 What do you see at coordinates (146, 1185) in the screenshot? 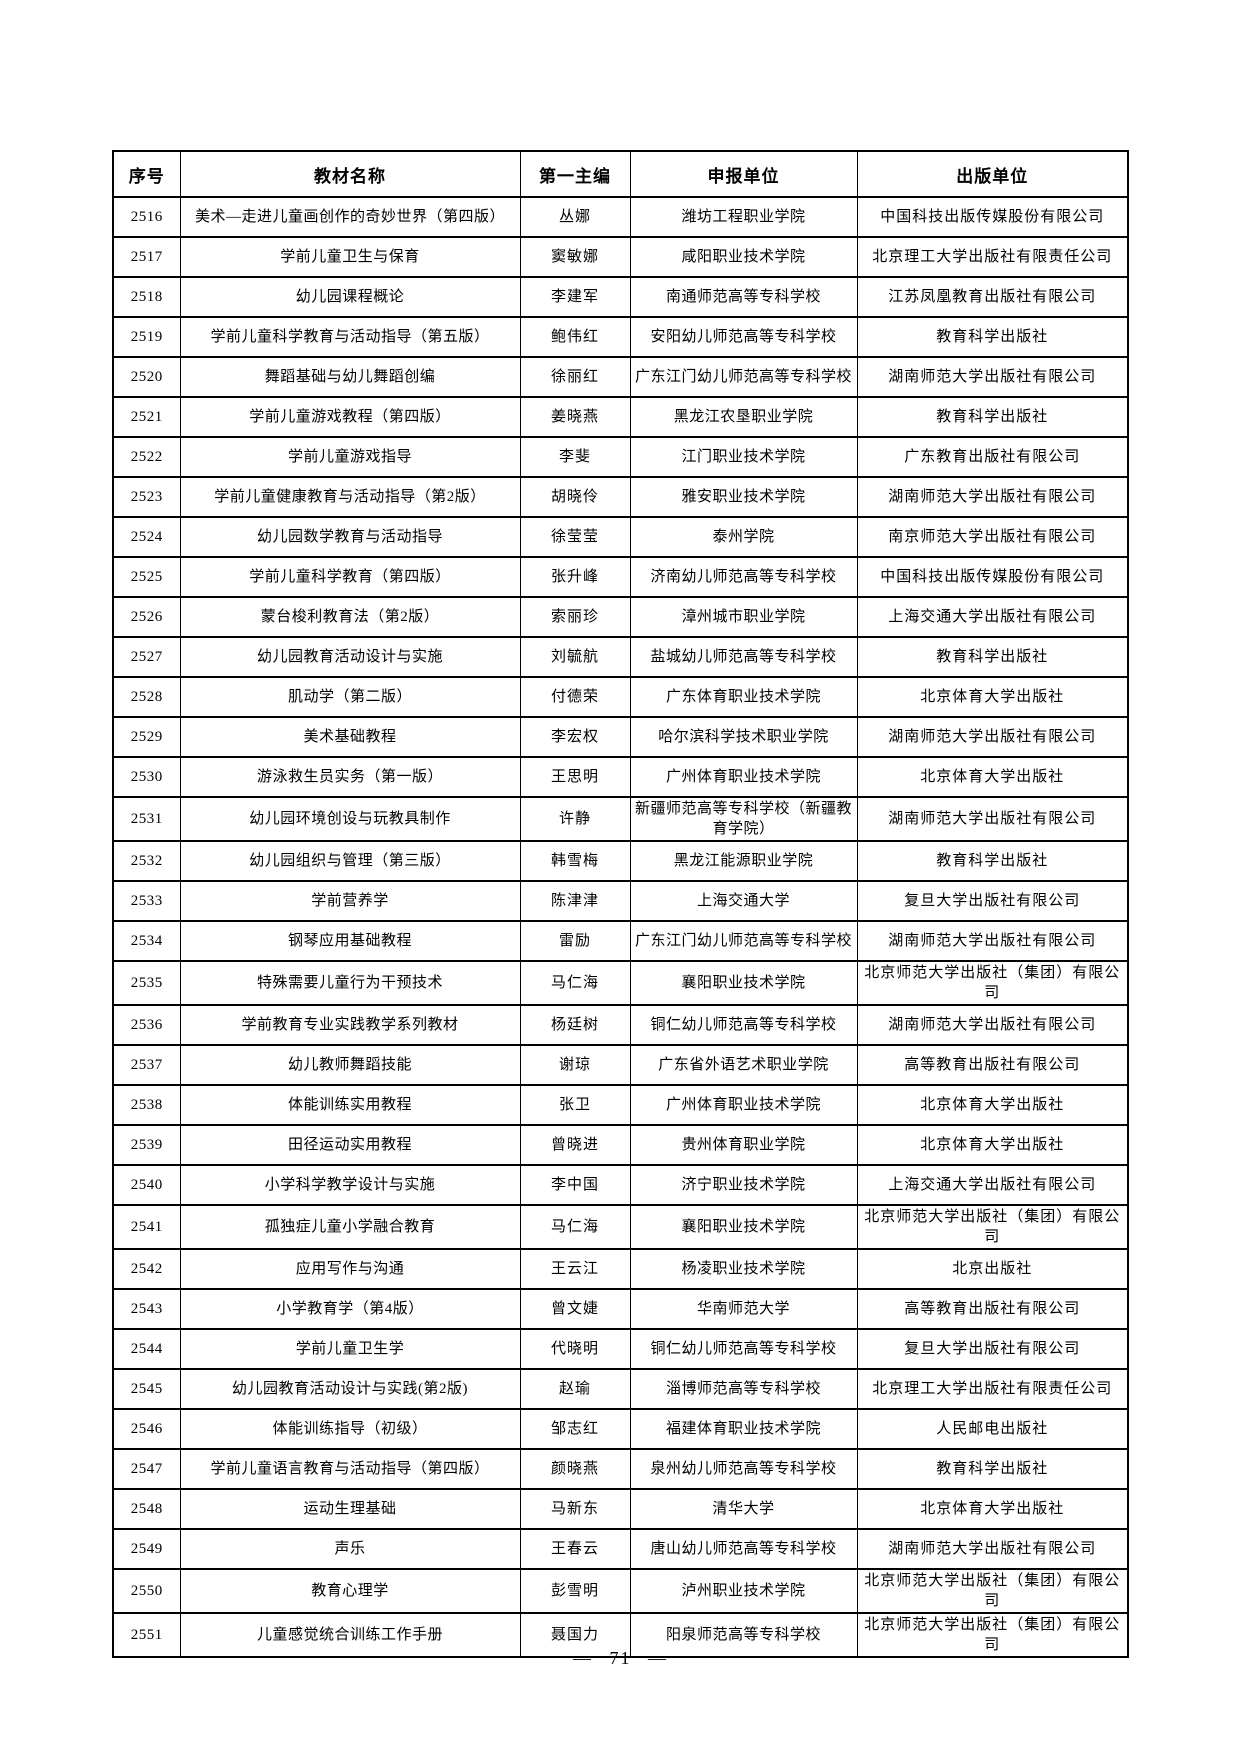
I see `cell-serial-number: 2540` at bounding box center [146, 1185].